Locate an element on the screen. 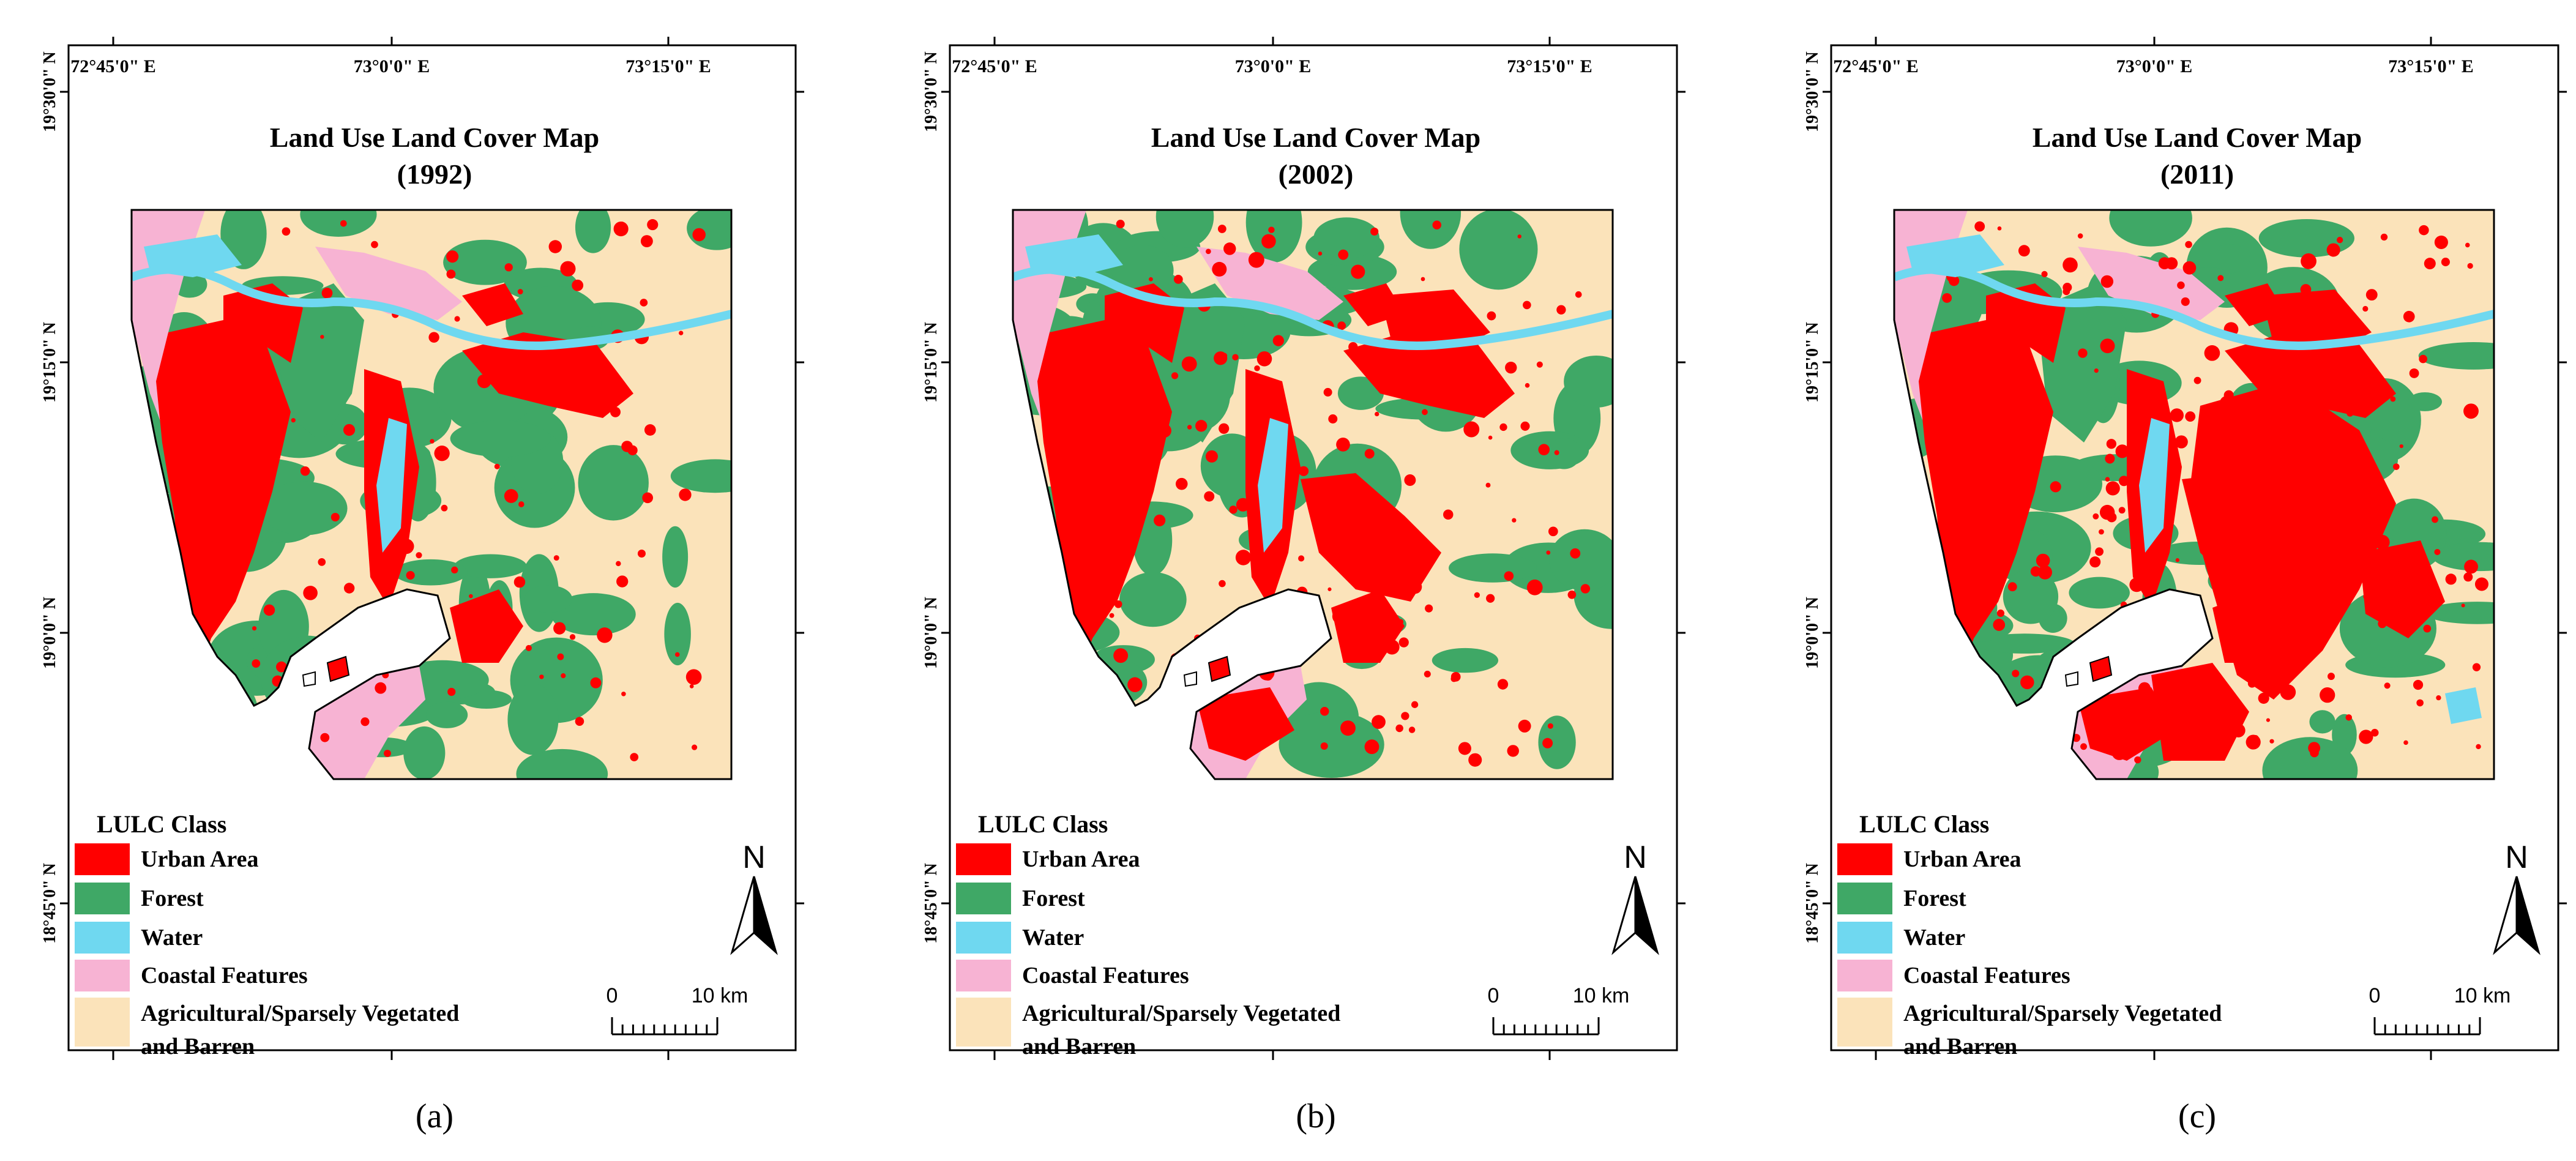  legend-label: Forest is located at coordinates (1053, 898).